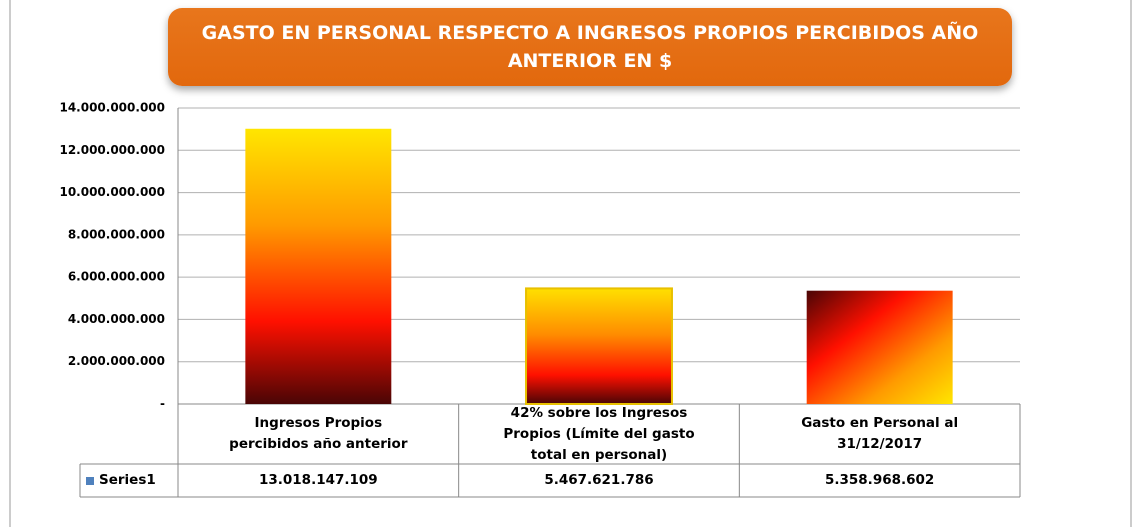  I want to click on x-tick-label-text: Gasto en Personal al 31/12/2017, so click(880, 433).